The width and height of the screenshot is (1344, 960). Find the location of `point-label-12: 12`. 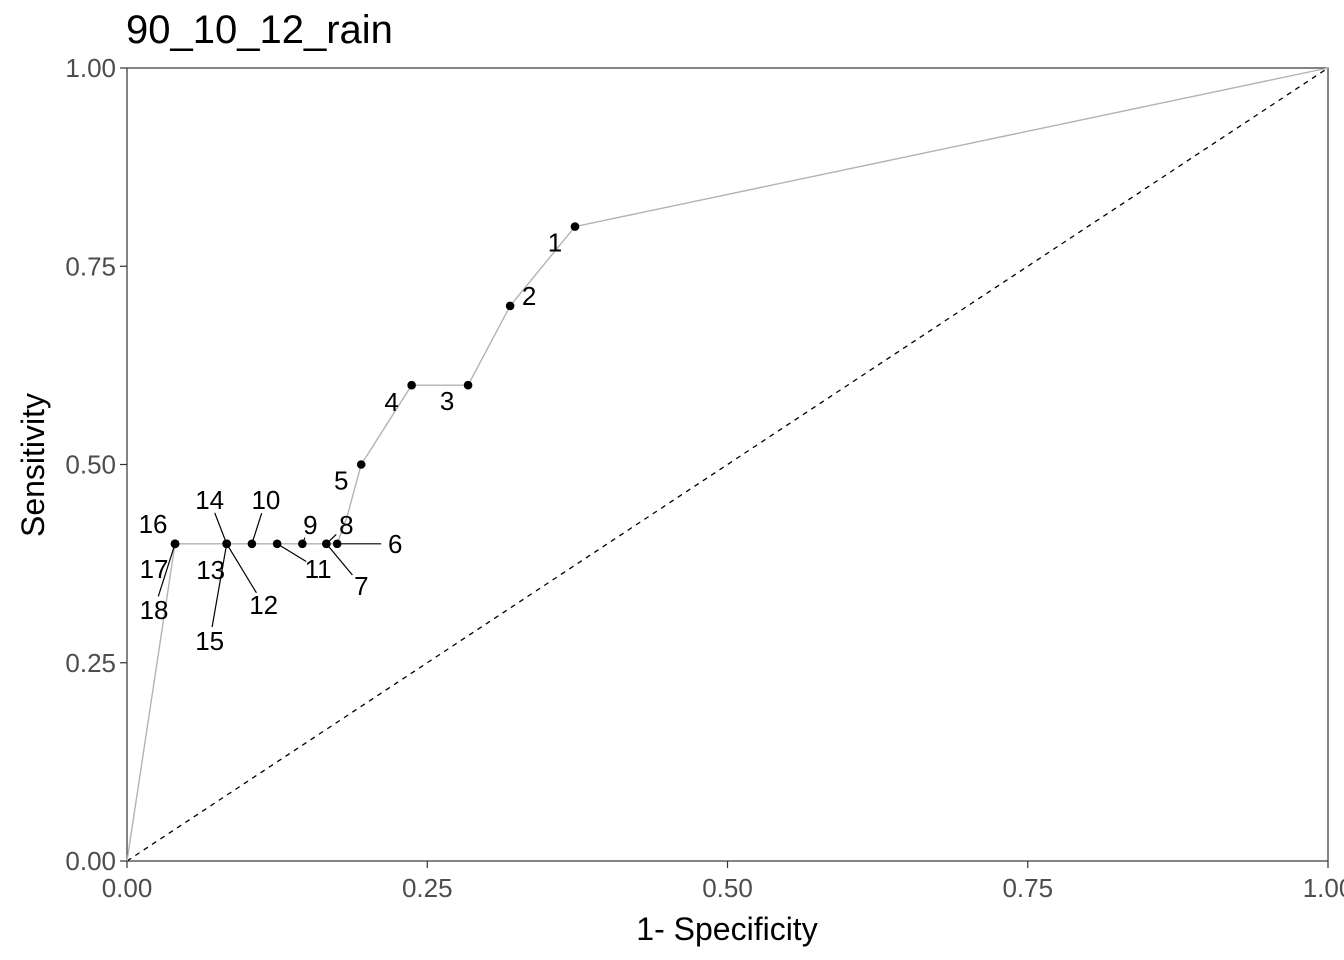

point-label-12: 12 is located at coordinates (263, 605).